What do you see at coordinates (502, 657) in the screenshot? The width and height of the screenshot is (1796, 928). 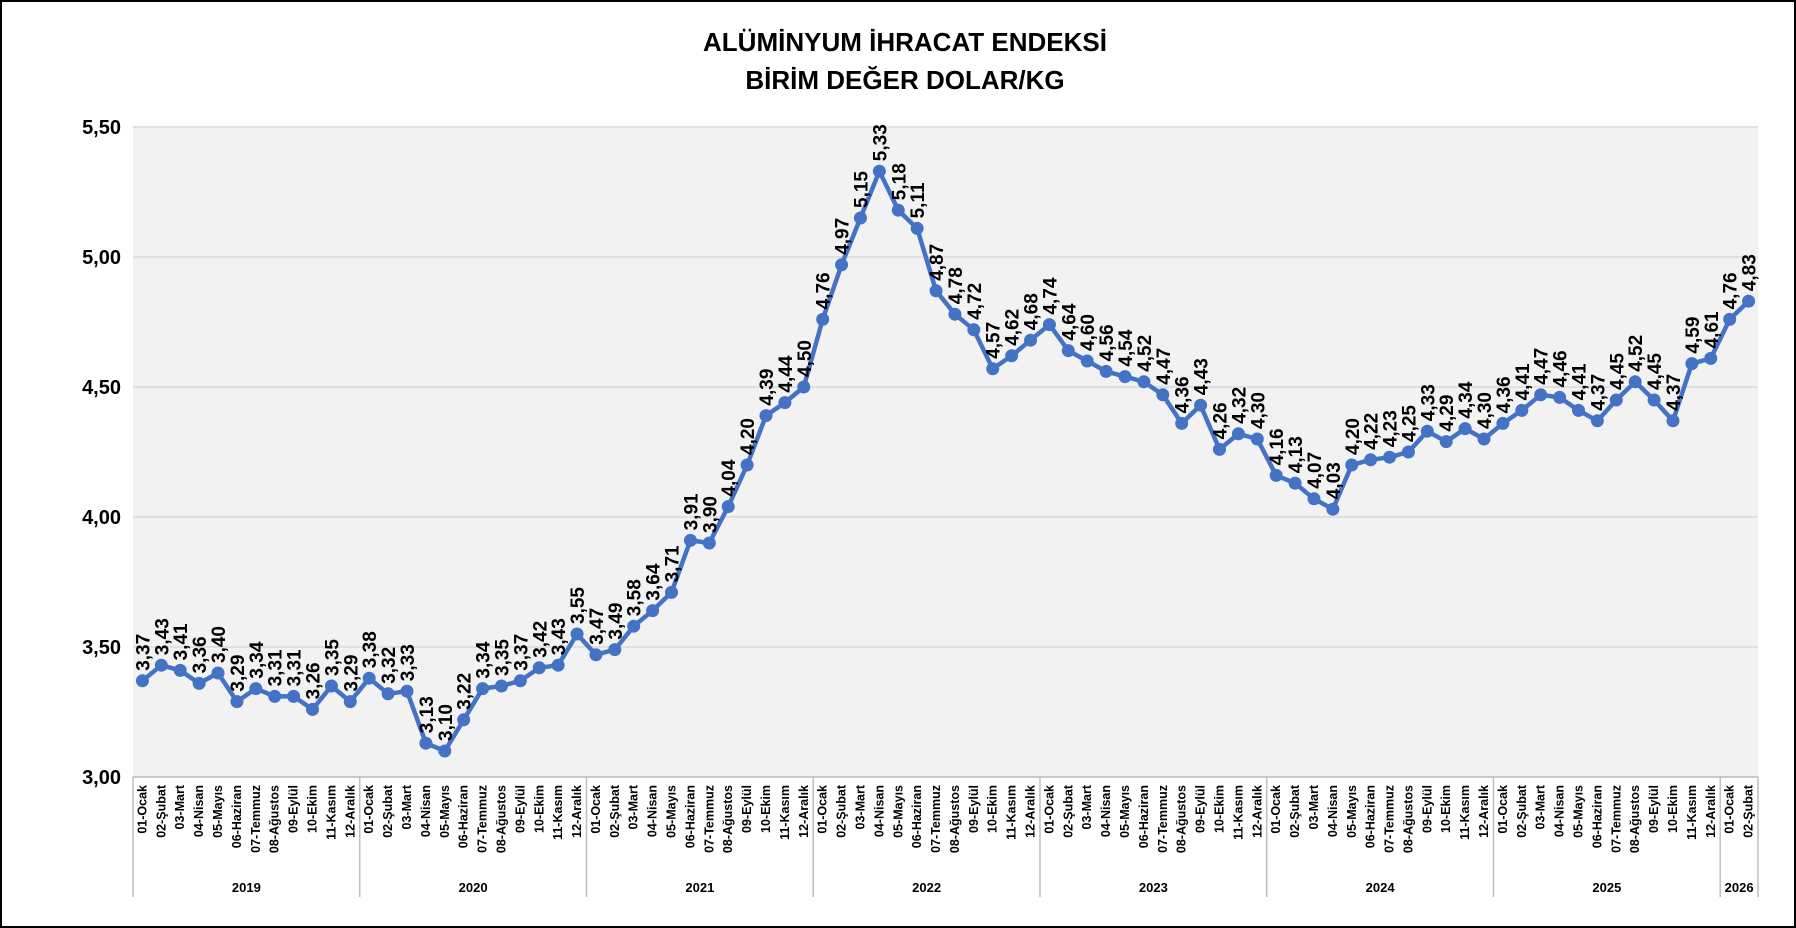 I see `data-label: 3,35` at bounding box center [502, 657].